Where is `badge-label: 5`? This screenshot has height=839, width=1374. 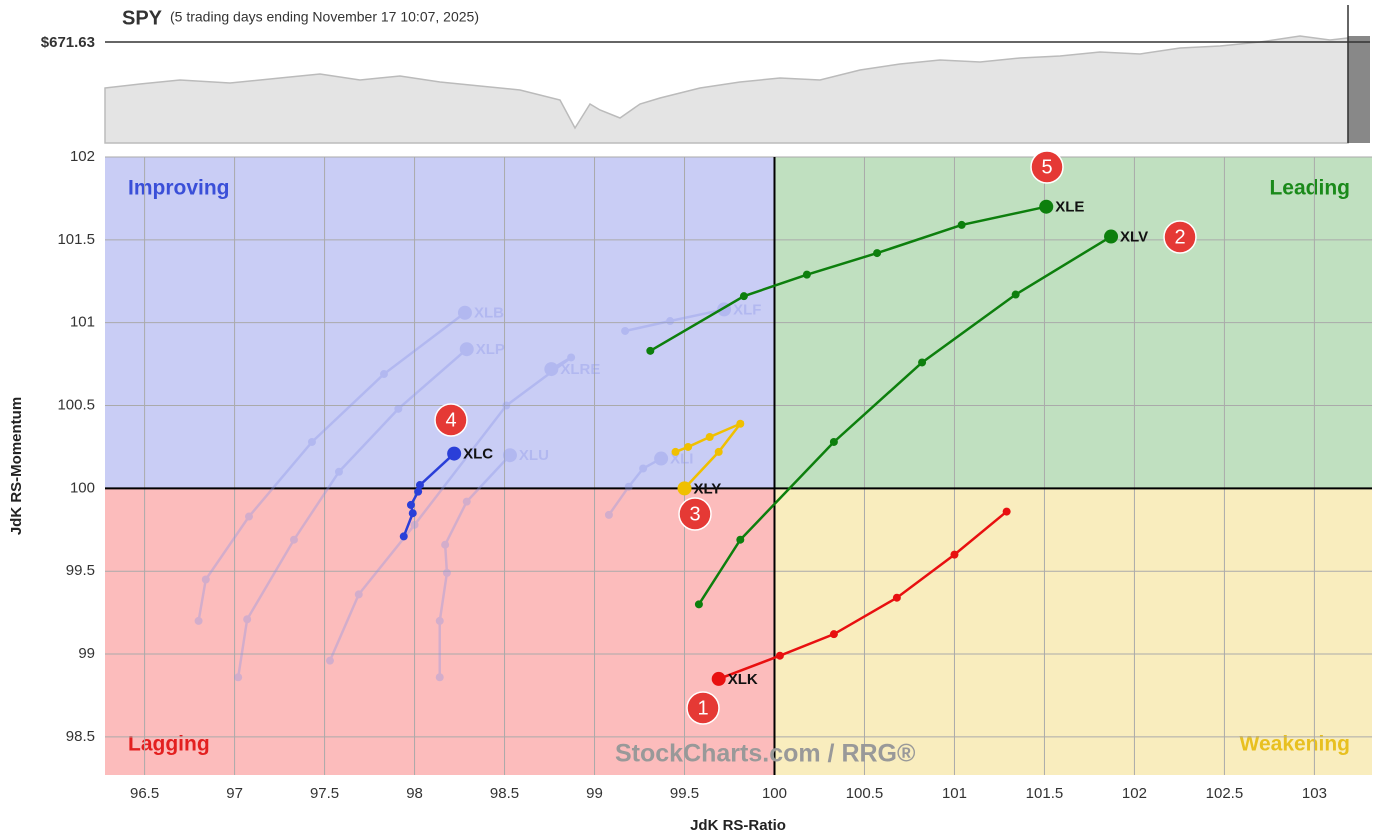
badge-label: 5 is located at coordinates (1046, 167).